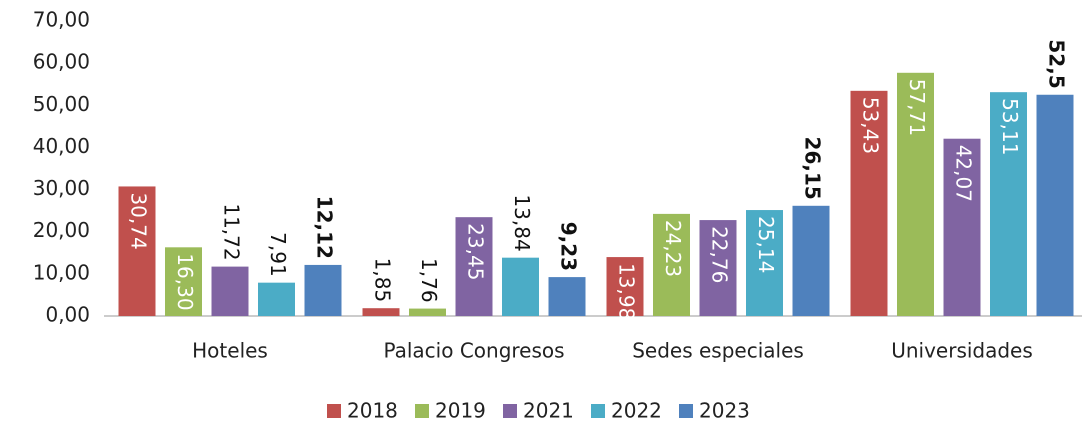 This screenshot has width=1082, height=424. Describe the element at coordinates (61, 272) in the screenshot. I see `y-tick-label: 10,00` at that location.